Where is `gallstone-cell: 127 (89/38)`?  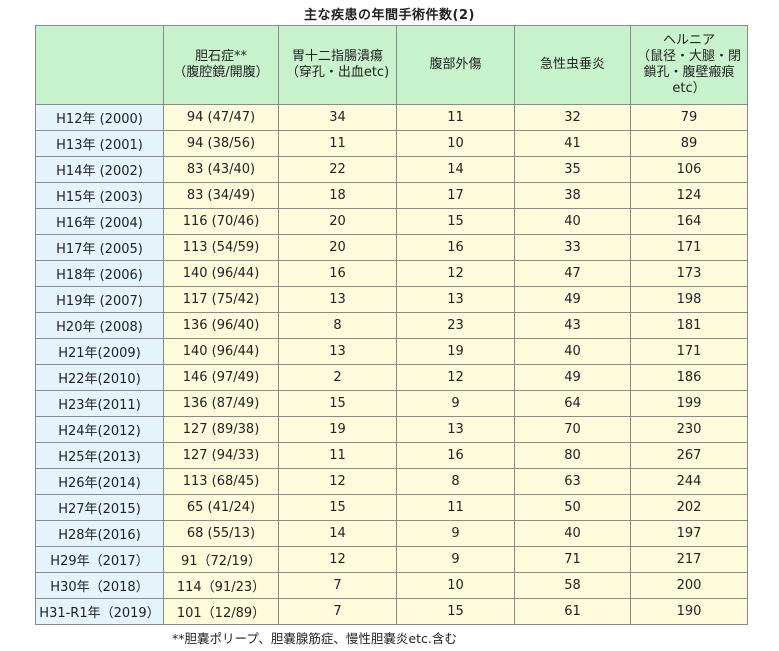 gallstone-cell: 127 (89/38) is located at coordinates (221, 429).